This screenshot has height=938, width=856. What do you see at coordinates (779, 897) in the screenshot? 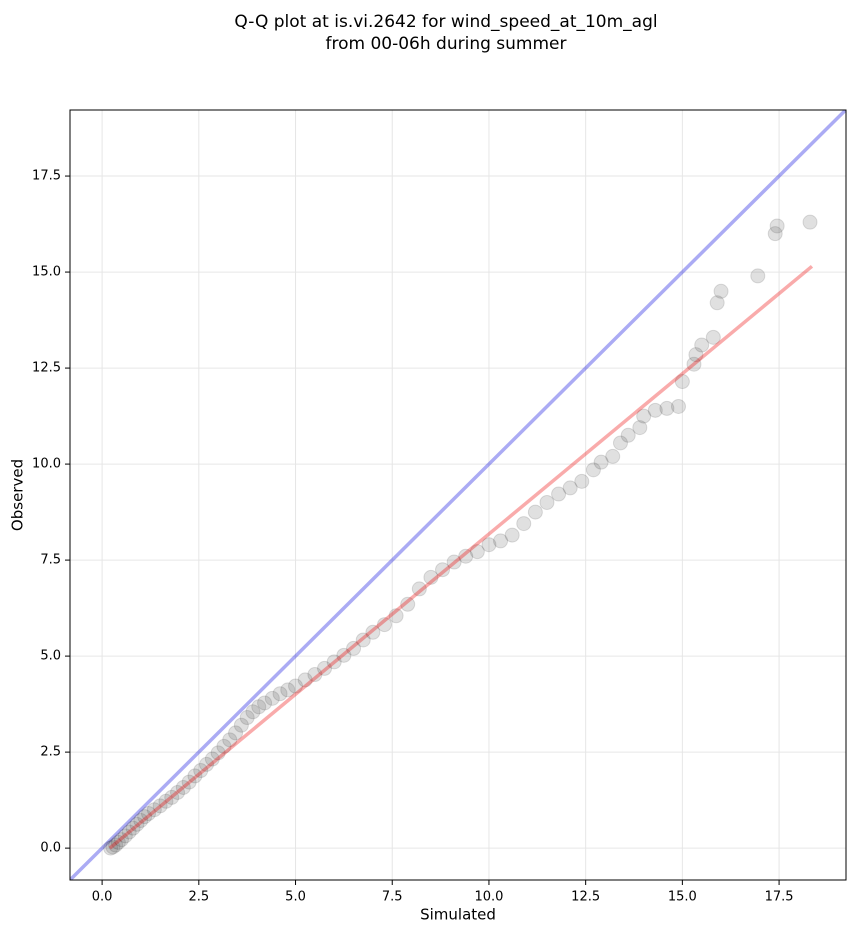
I see `x-tick-label: 17.5` at bounding box center [779, 897].